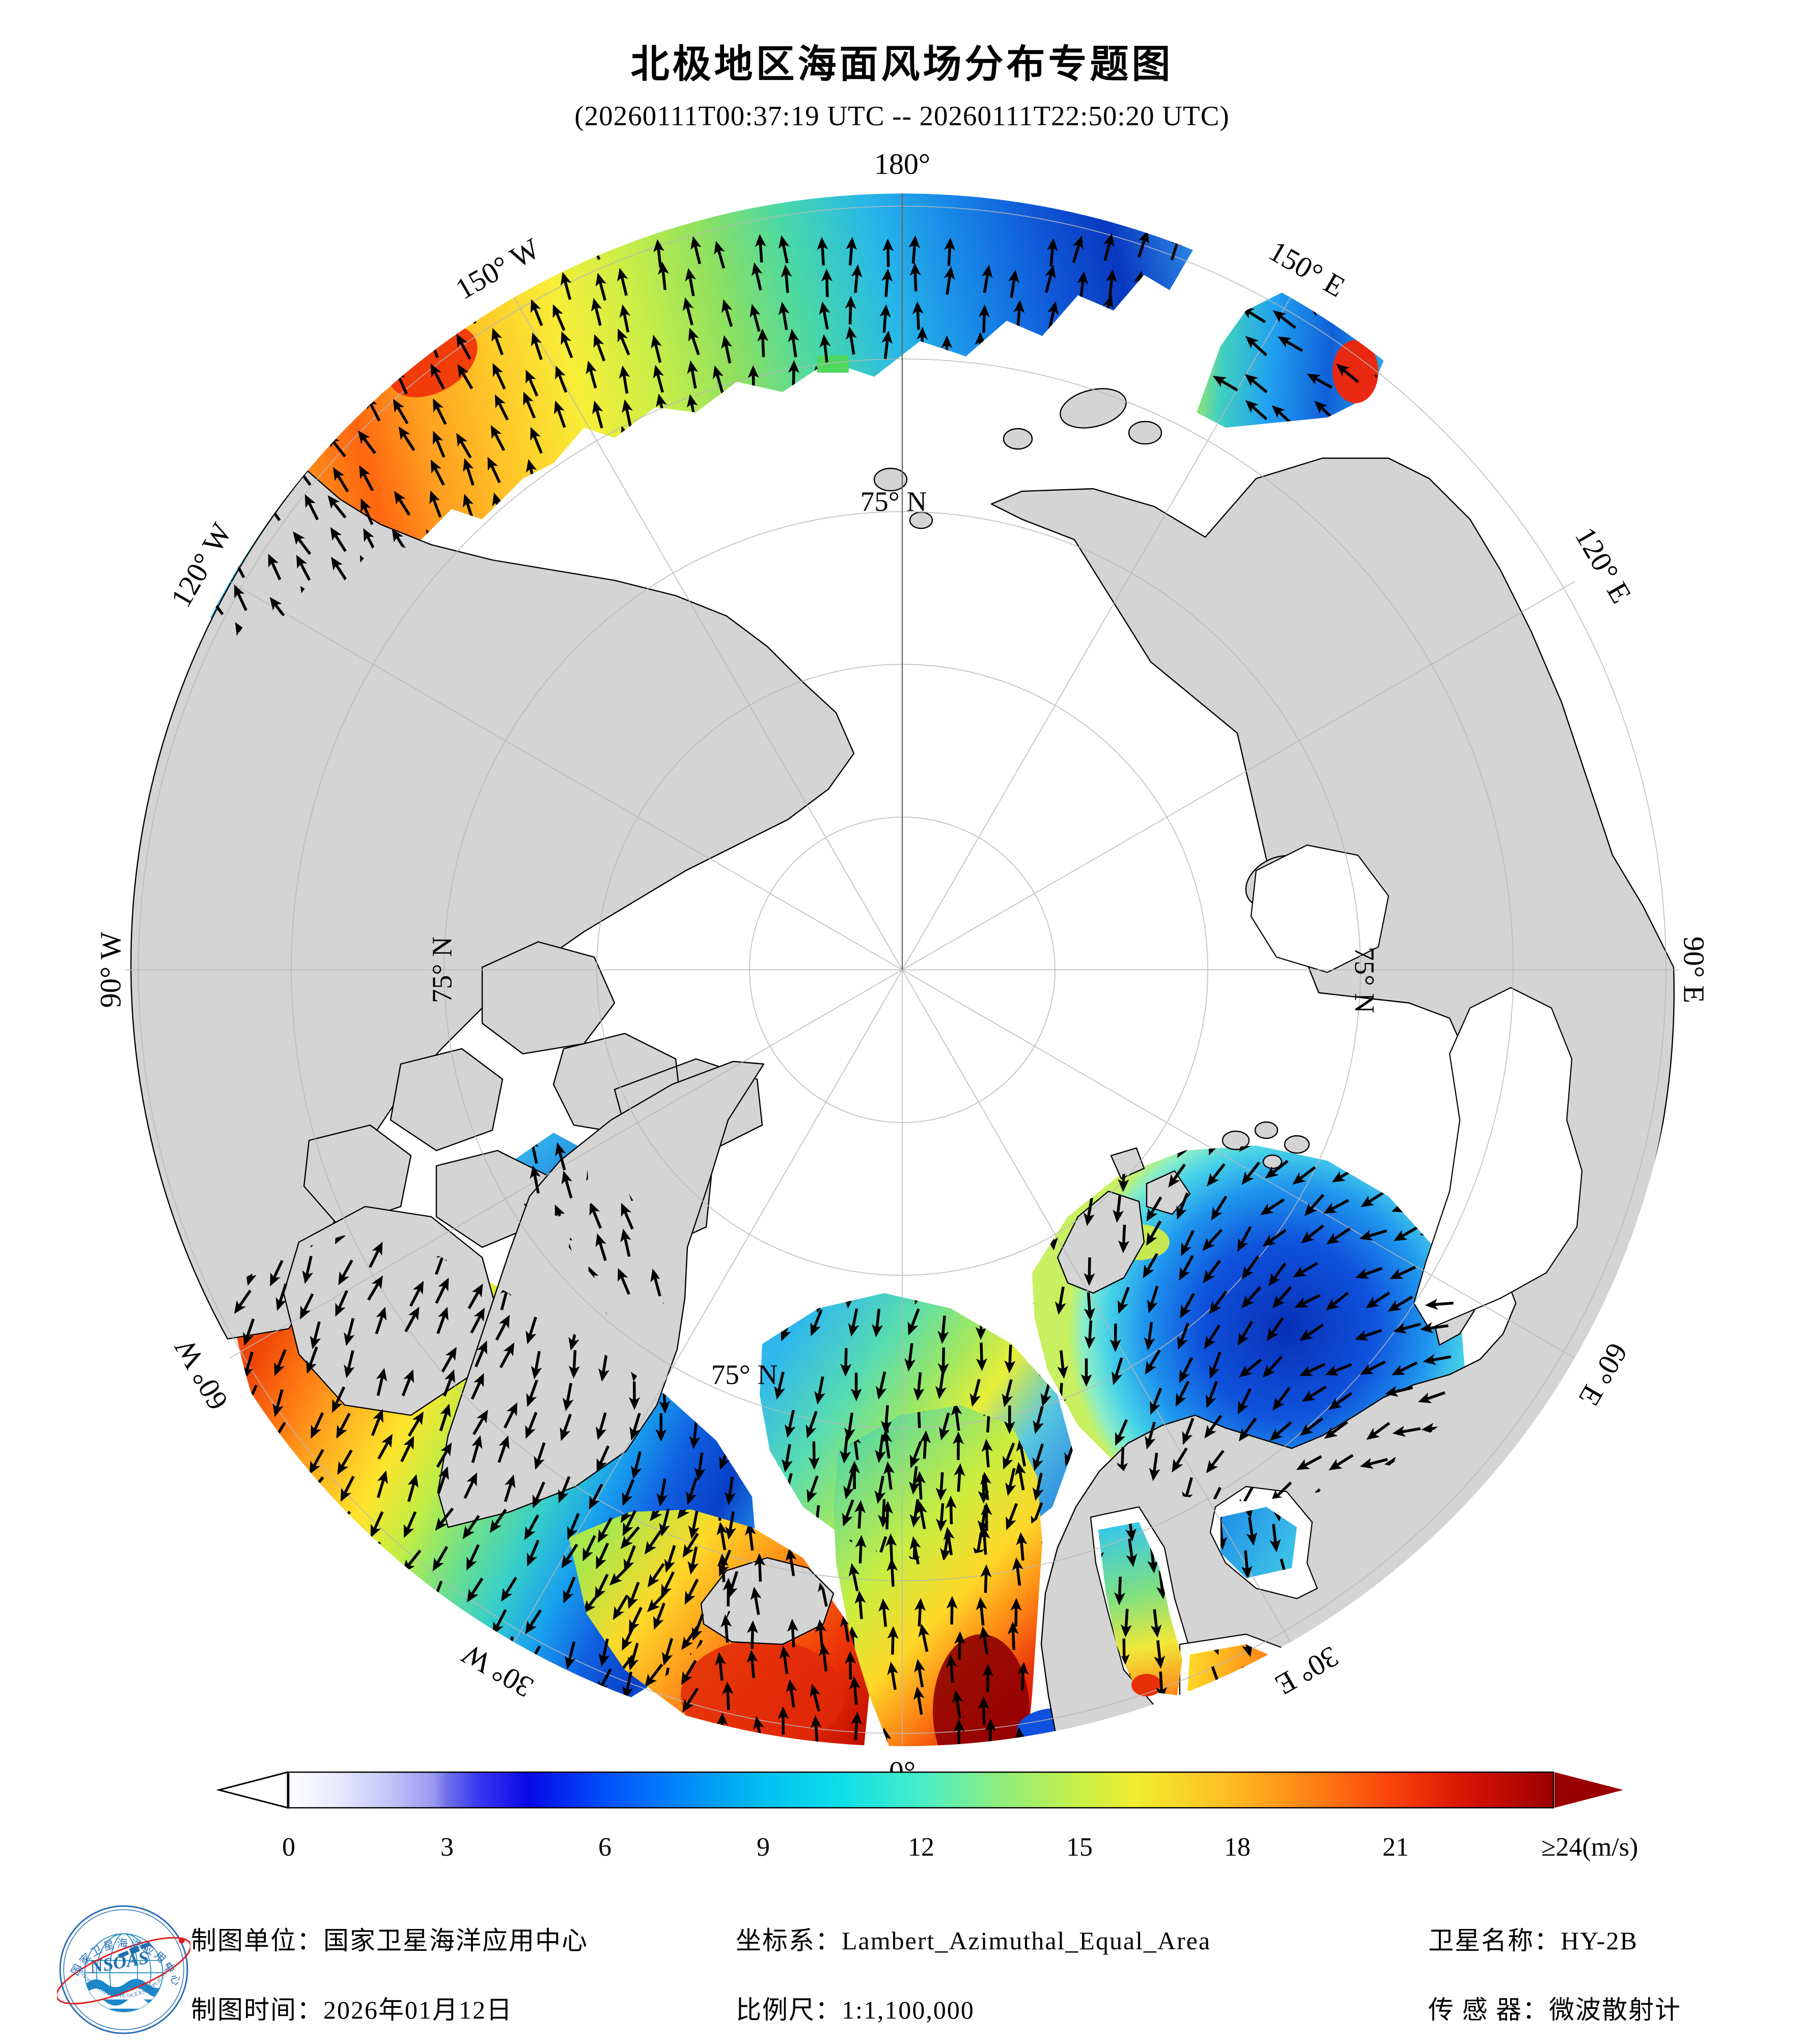 Image resolution: width=1804 pixels, height=2044 pixels. I want to click on logo-globe, so click(123, 1972).